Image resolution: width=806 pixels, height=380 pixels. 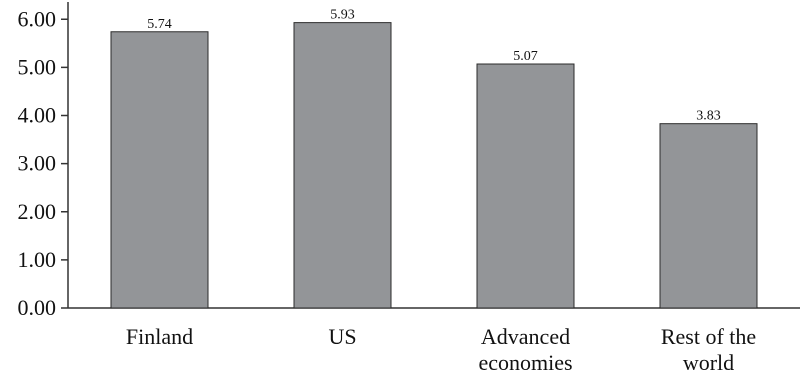 I want to click on category-label-line: world, so click(x=708, y=362).